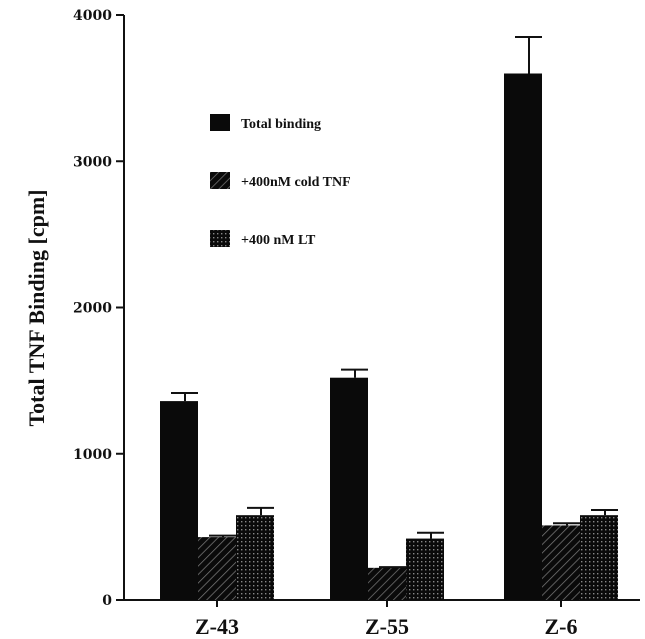 The image size is (645, 639). I want to click on y-tick-label: 2000, so click(92, 309).